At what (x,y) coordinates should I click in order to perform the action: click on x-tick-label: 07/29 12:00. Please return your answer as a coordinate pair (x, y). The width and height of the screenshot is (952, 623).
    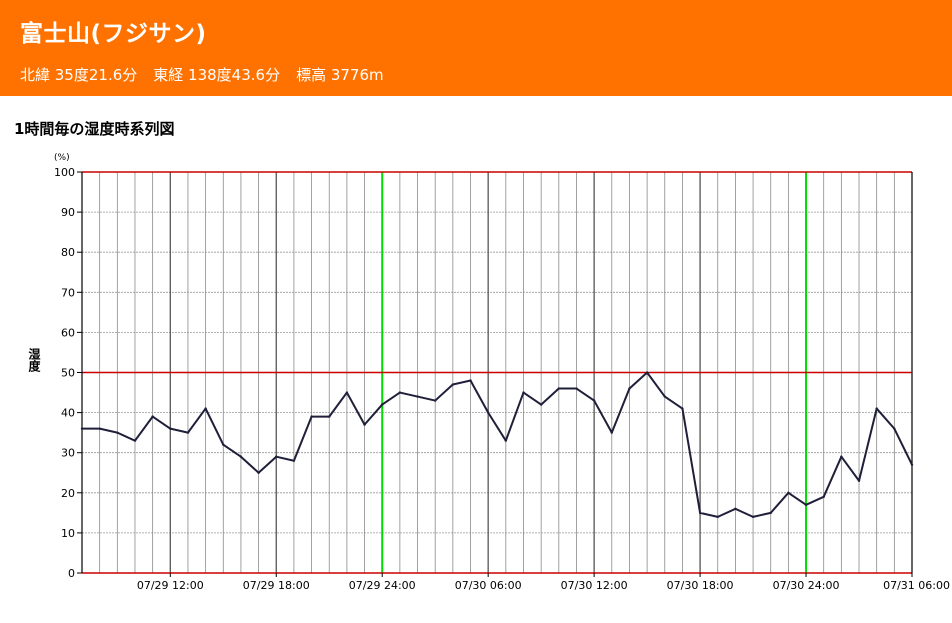
    Looking at the image, I should click on (170, 585).